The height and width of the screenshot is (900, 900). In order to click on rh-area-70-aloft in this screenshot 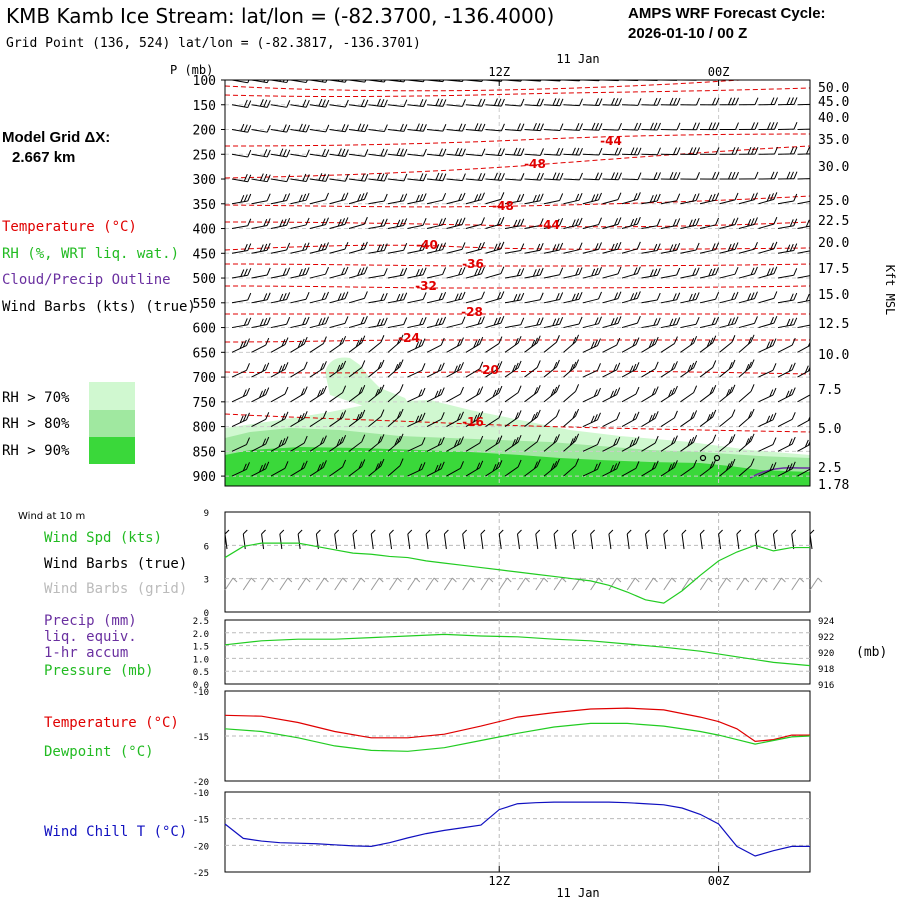, I will do `click(367, 382)`.